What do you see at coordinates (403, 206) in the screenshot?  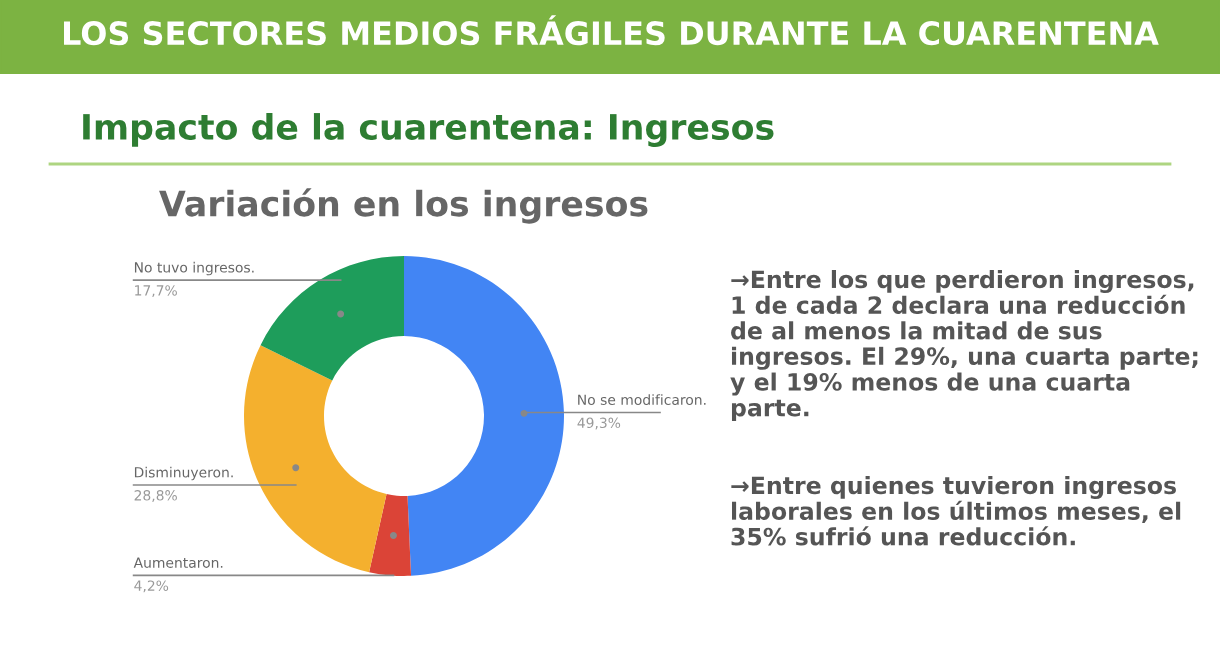 I see `text: Variación en los ingresos` at bounding box center [403, 206].